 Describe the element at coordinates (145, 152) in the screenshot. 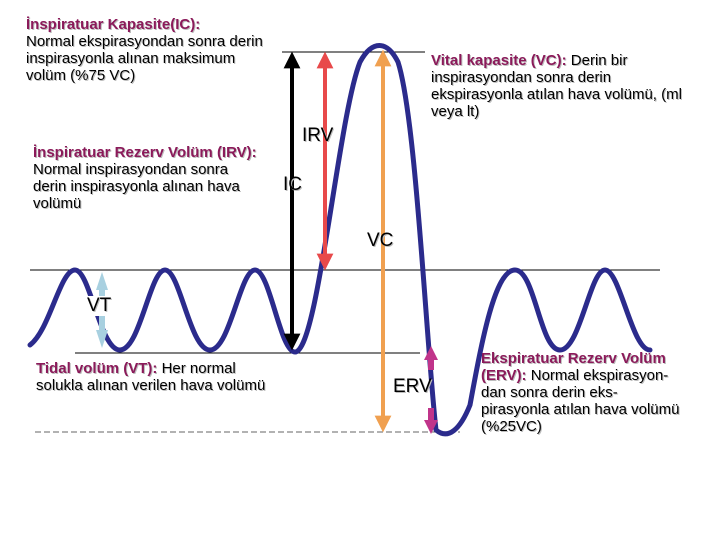

I see `irv-term: İnspiratuar Rezerv Volüm (IRV):` at that location.